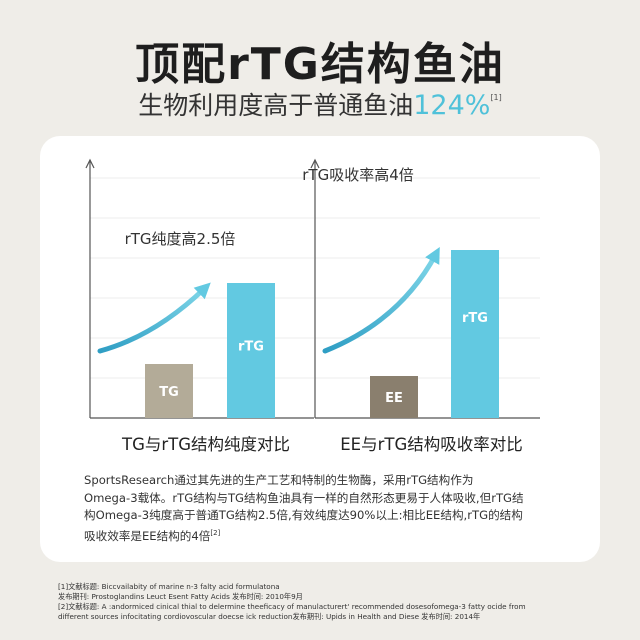 Image resolution: width=640 pixels, height=640 pixels. I want to click on bar-label: TG, so click(169, 392).